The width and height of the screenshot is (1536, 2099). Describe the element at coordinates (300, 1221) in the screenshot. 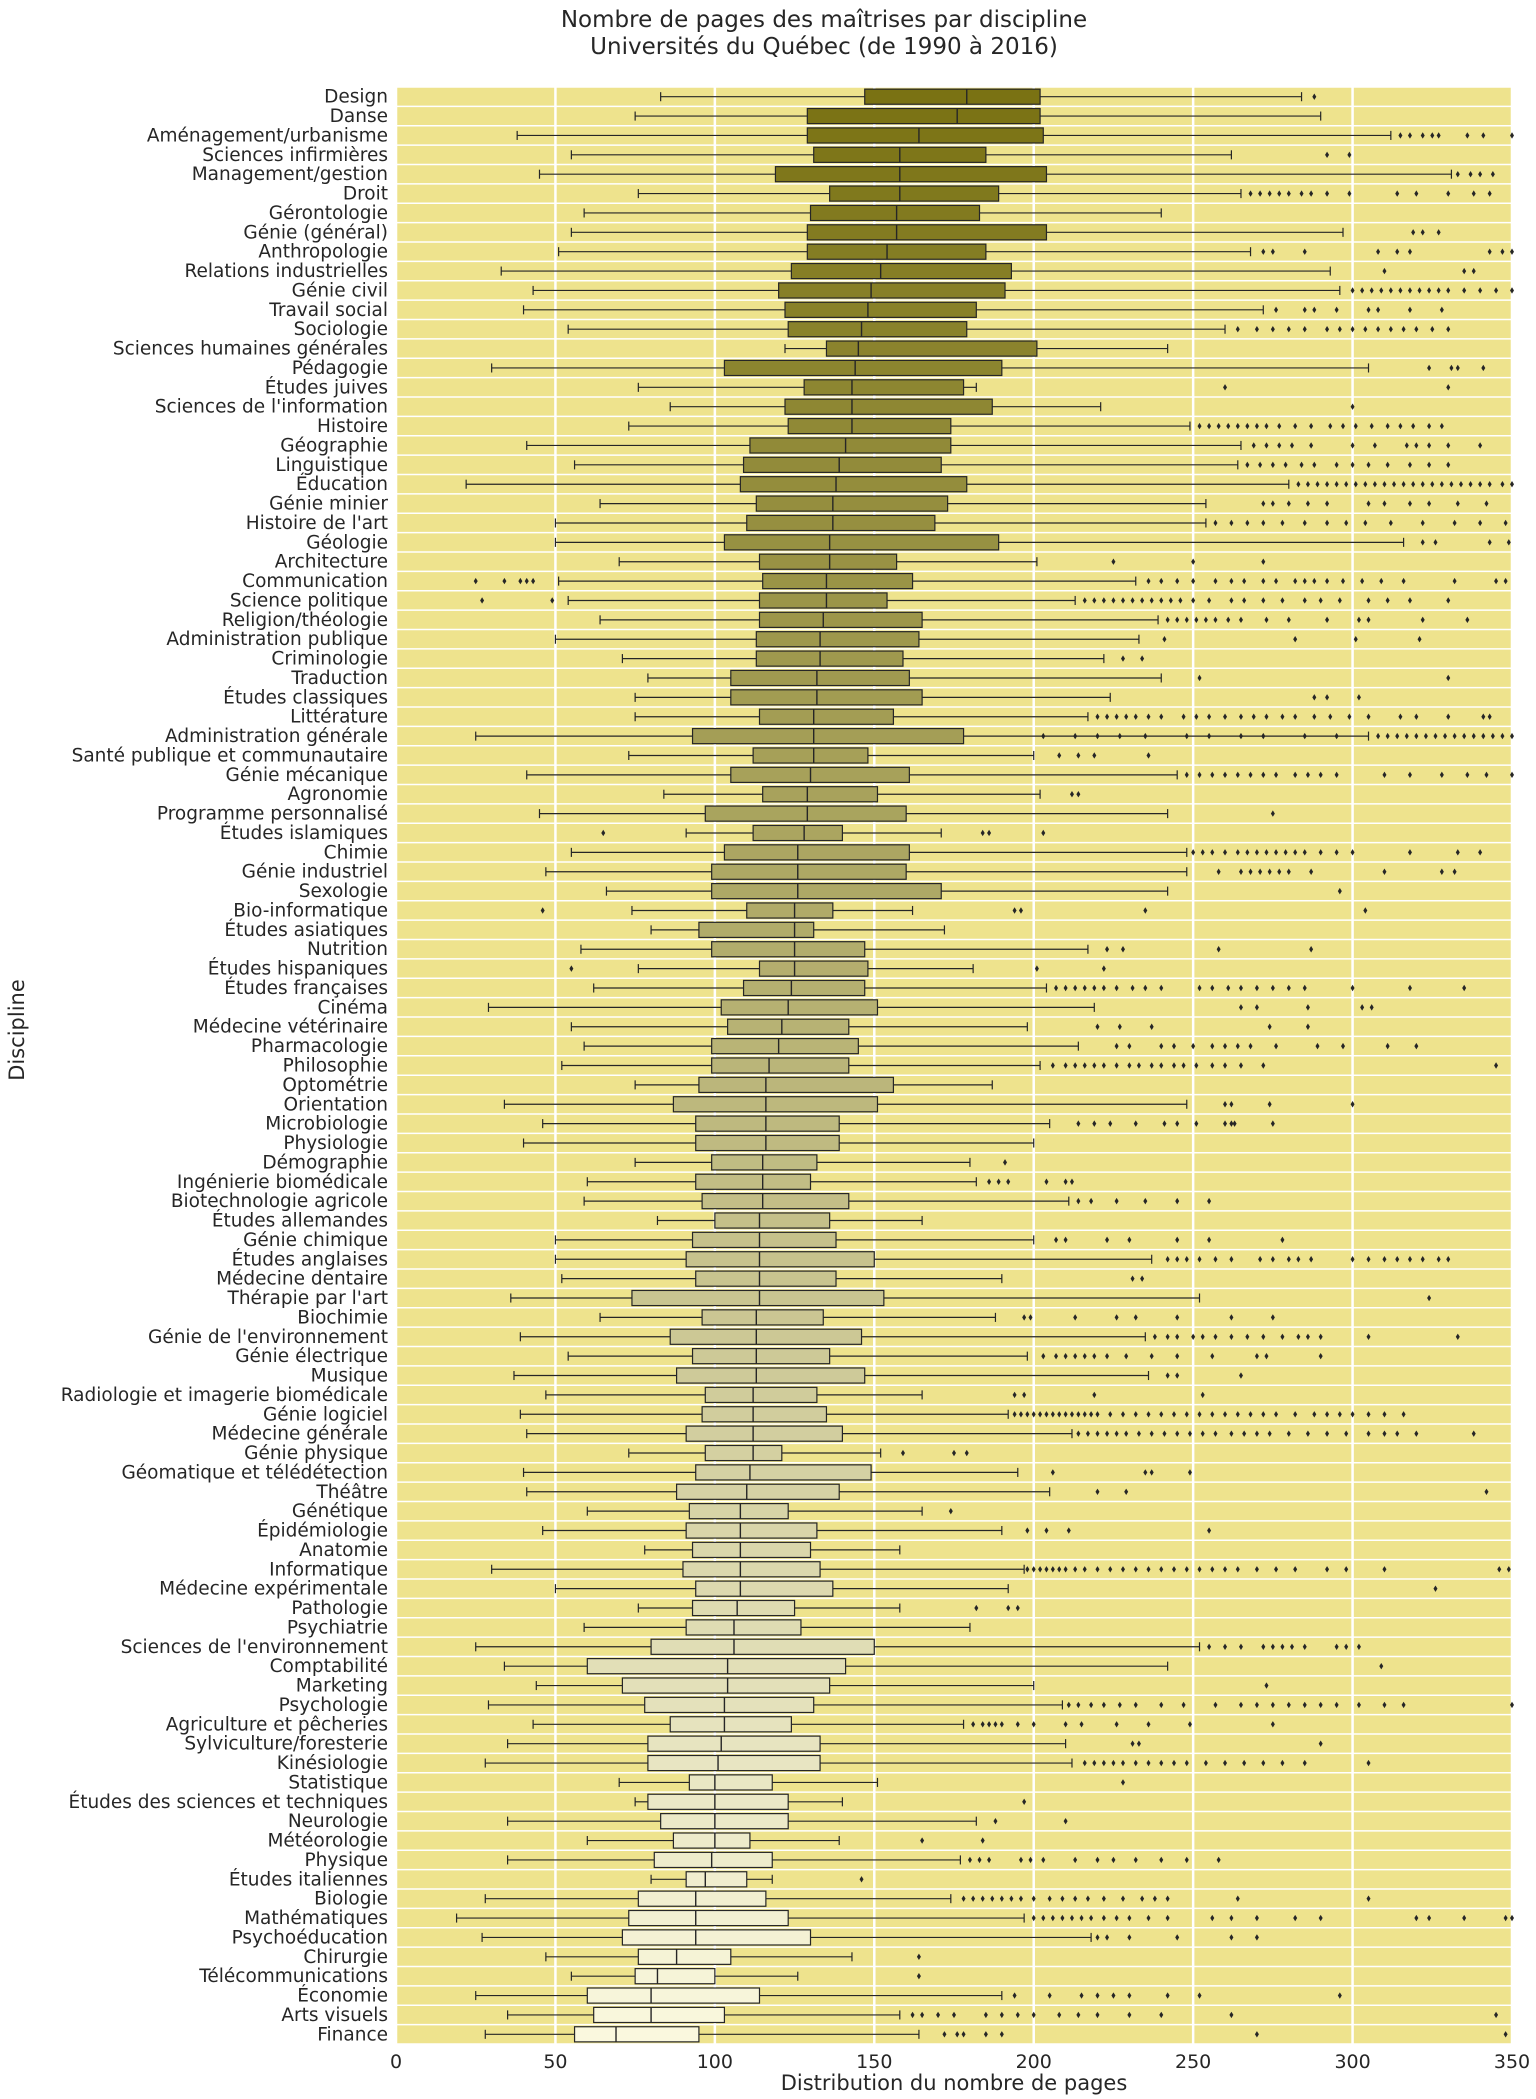

I see `y-tick-label: Études allemandes` at that location.